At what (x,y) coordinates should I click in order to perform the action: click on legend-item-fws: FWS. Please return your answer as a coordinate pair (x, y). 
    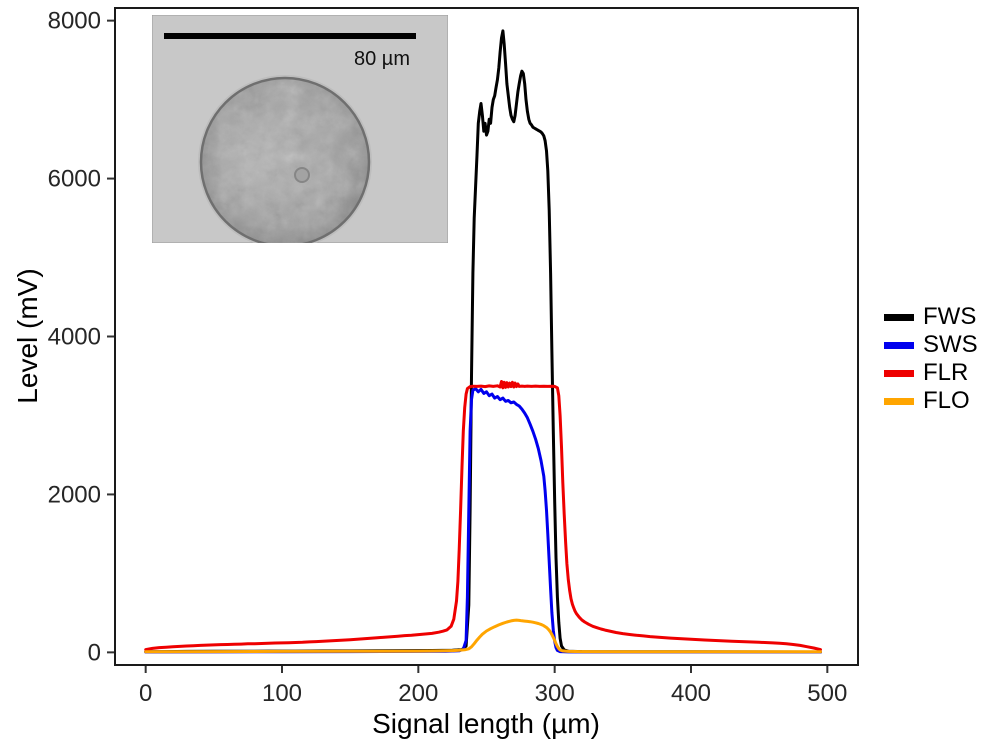
    Looking at the image, I should click on (931, 317).